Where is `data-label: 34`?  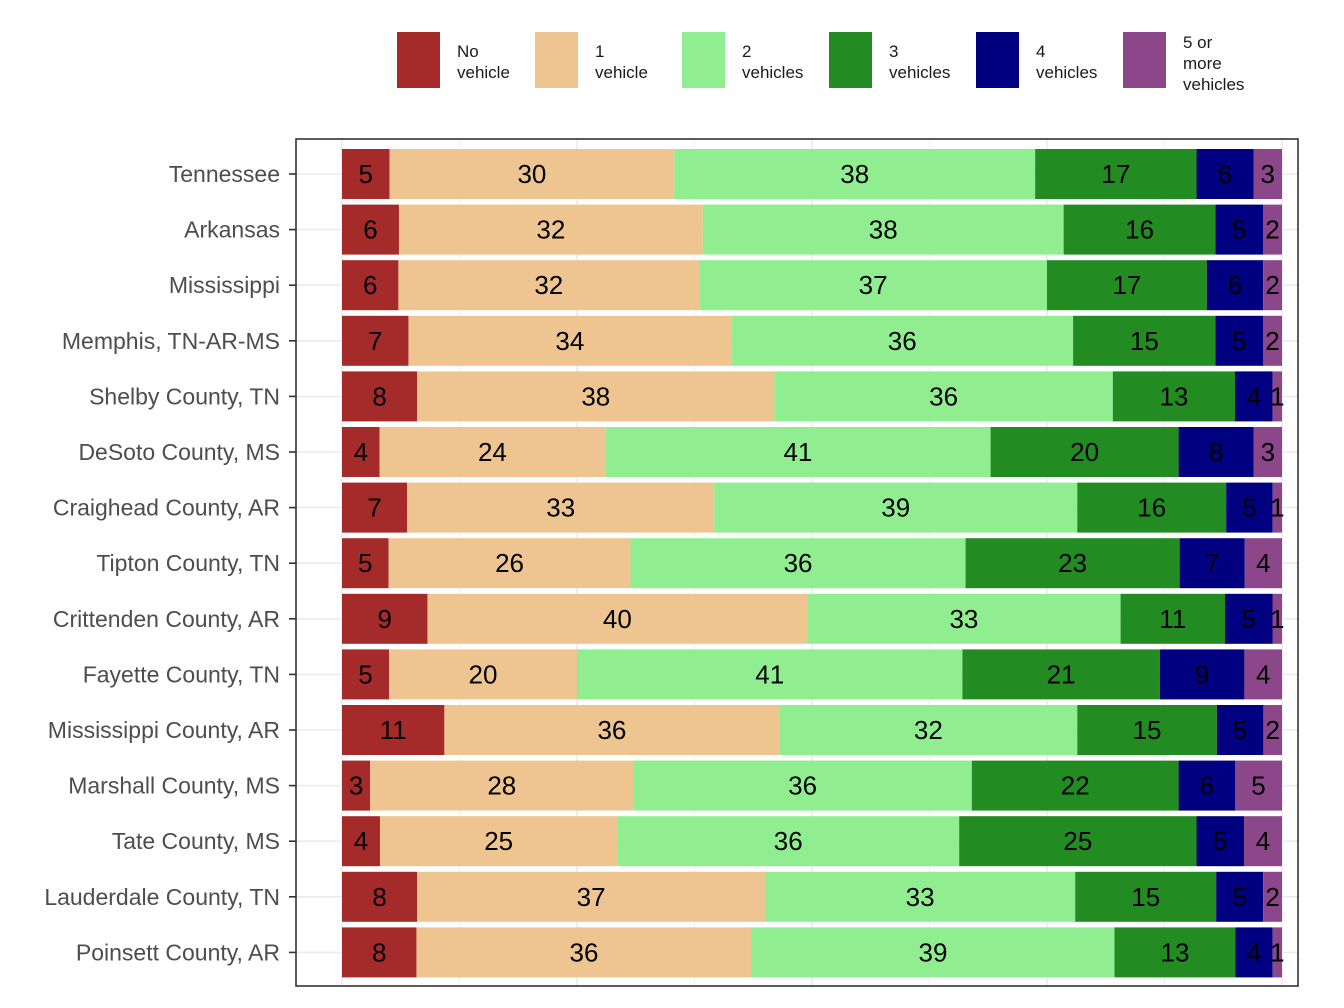 data-label: 34 is located at coordinates (569, 341).